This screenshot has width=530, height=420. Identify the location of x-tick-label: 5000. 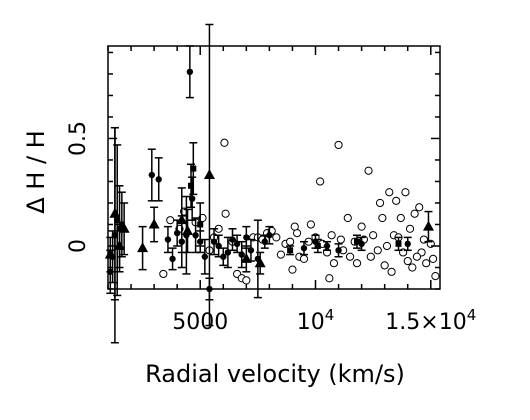
(200, 322).